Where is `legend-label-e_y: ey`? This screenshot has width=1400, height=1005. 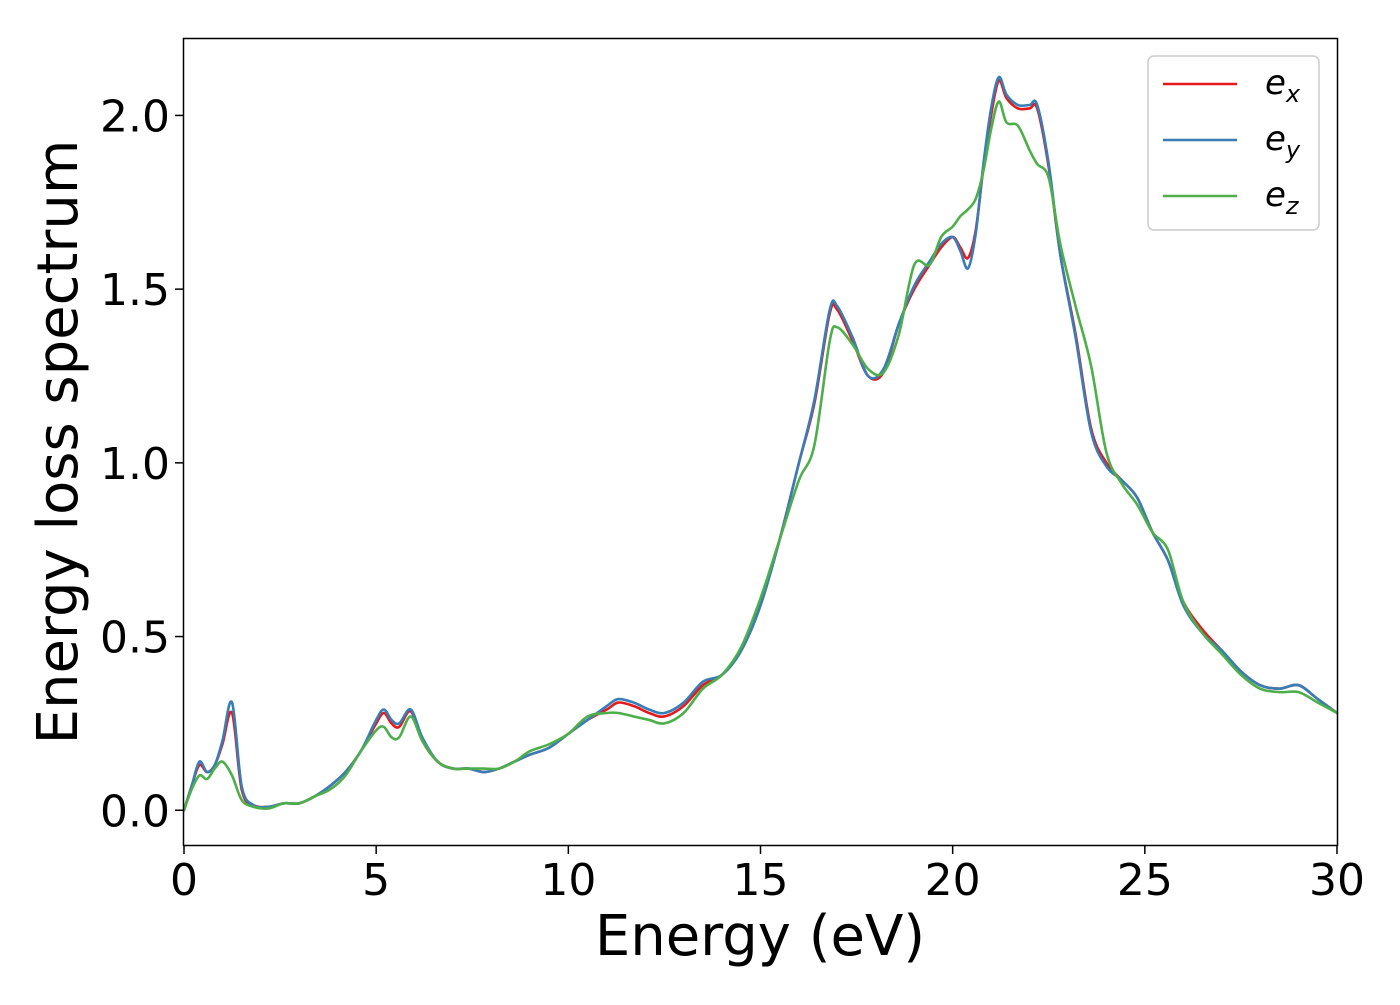
legend-label-e_y: ey is located at coordinates (1283, 141).